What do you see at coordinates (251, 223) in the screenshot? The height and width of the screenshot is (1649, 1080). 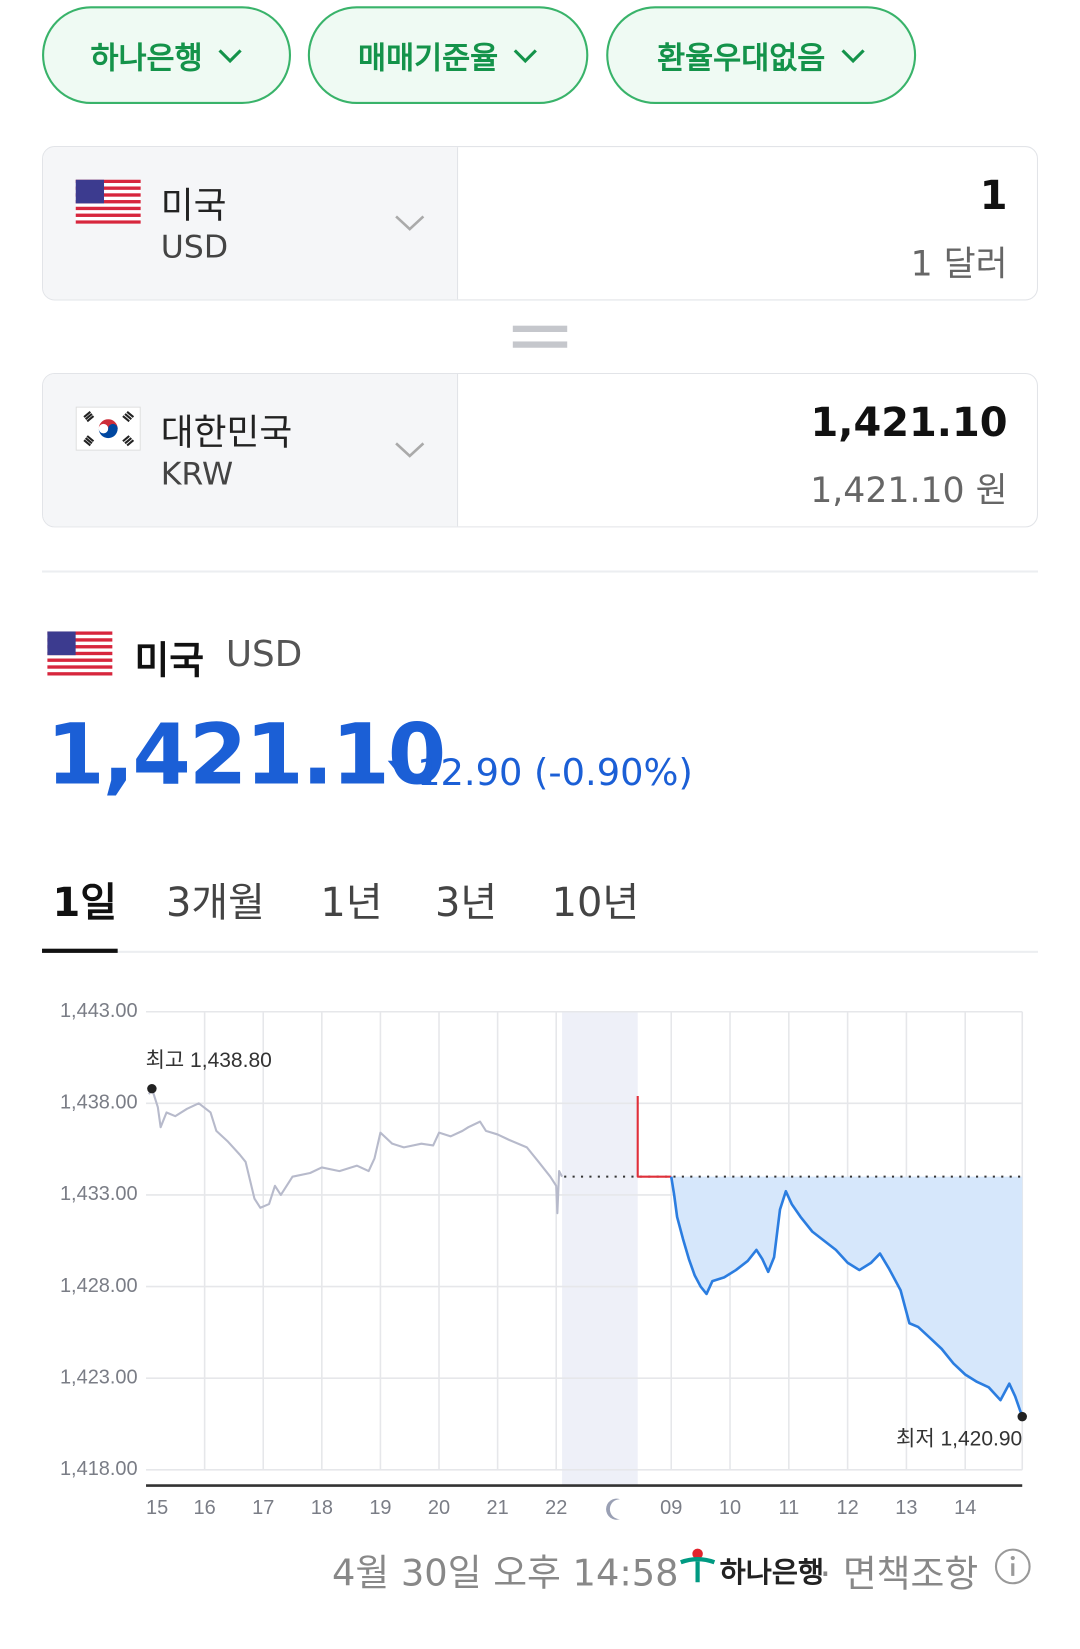 I see `currency-selector: 미국 USD` at bounding box center [251, 223].